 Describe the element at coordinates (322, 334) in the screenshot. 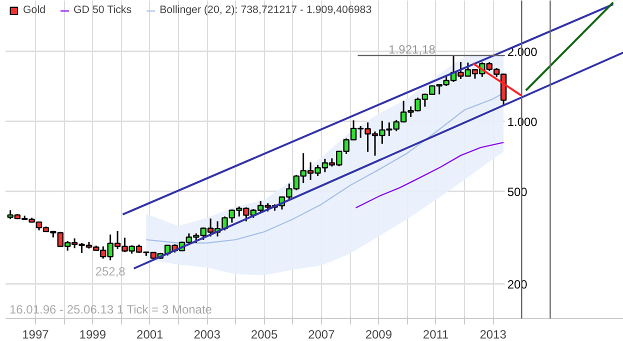

I see `x-tick-label: 2007` at that location.